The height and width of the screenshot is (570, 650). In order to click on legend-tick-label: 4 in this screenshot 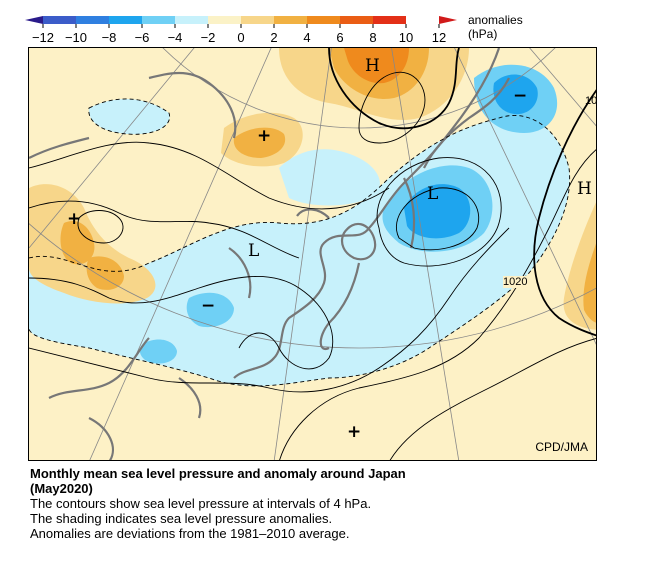, I will do `click(306, 37)`.